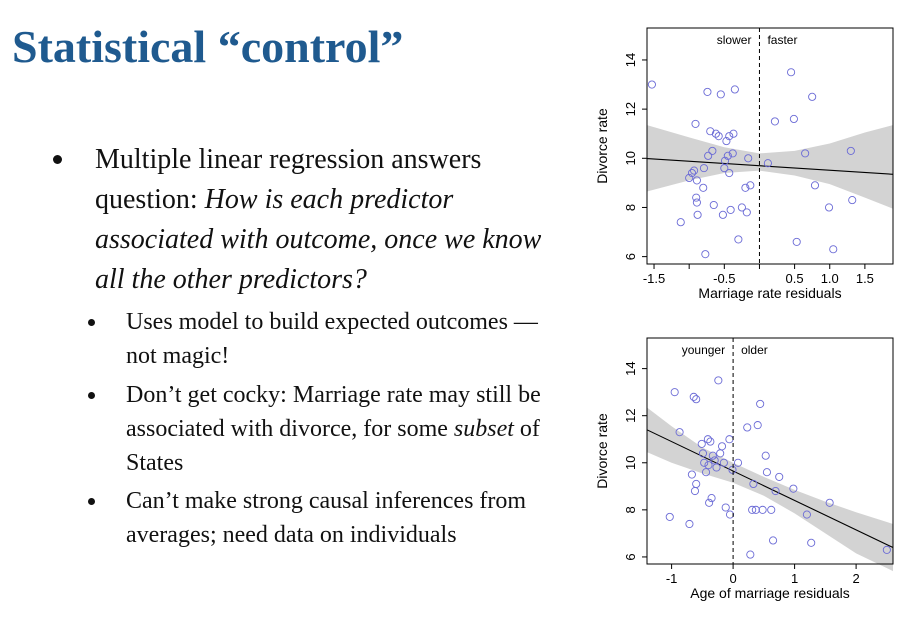 The image size is (903, 621). What do you see at coordinates (483, 429) in the screenshot?
I see `subbullet-2-emphasis: subset` at bounding box center [483, 429].